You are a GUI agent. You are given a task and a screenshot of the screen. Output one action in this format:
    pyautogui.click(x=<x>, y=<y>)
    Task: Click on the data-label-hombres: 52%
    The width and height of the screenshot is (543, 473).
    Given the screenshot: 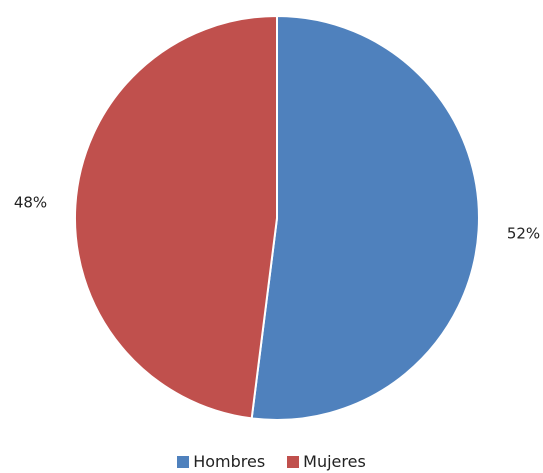 What is the action you would take?
    pyautogui.click(x=523, y=234)
    